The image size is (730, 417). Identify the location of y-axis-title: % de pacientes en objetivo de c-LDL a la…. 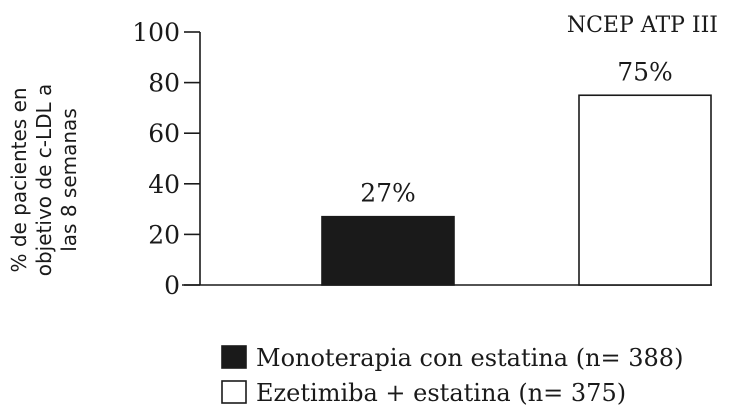
(44, 180).